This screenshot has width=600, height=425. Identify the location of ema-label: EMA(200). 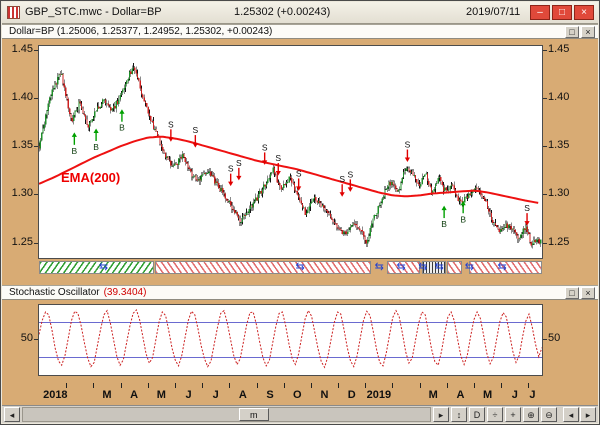
(91, 177).